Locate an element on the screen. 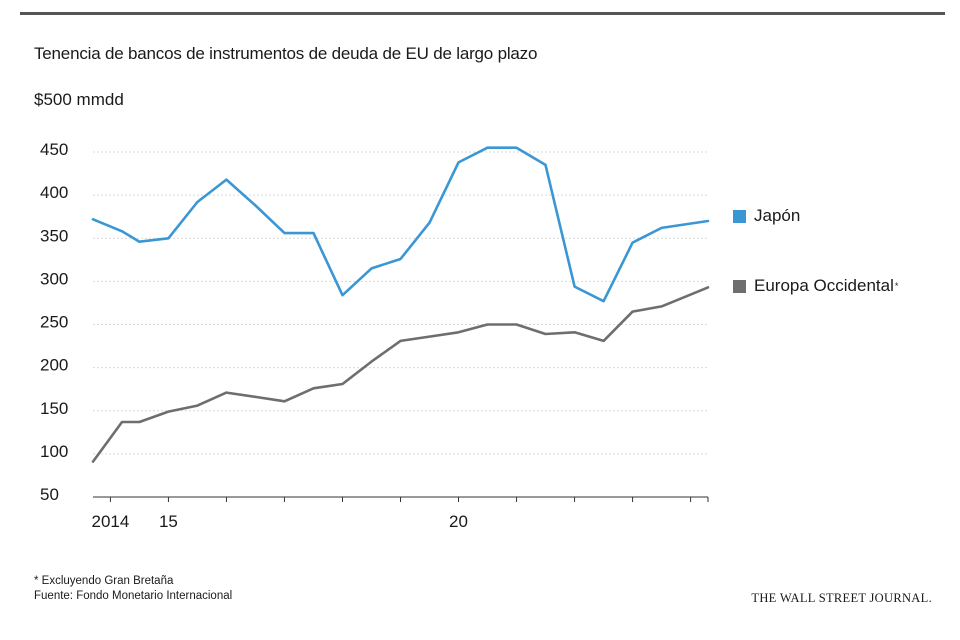  x-tick-label-15: 15 is located at coordinates (168, 521).